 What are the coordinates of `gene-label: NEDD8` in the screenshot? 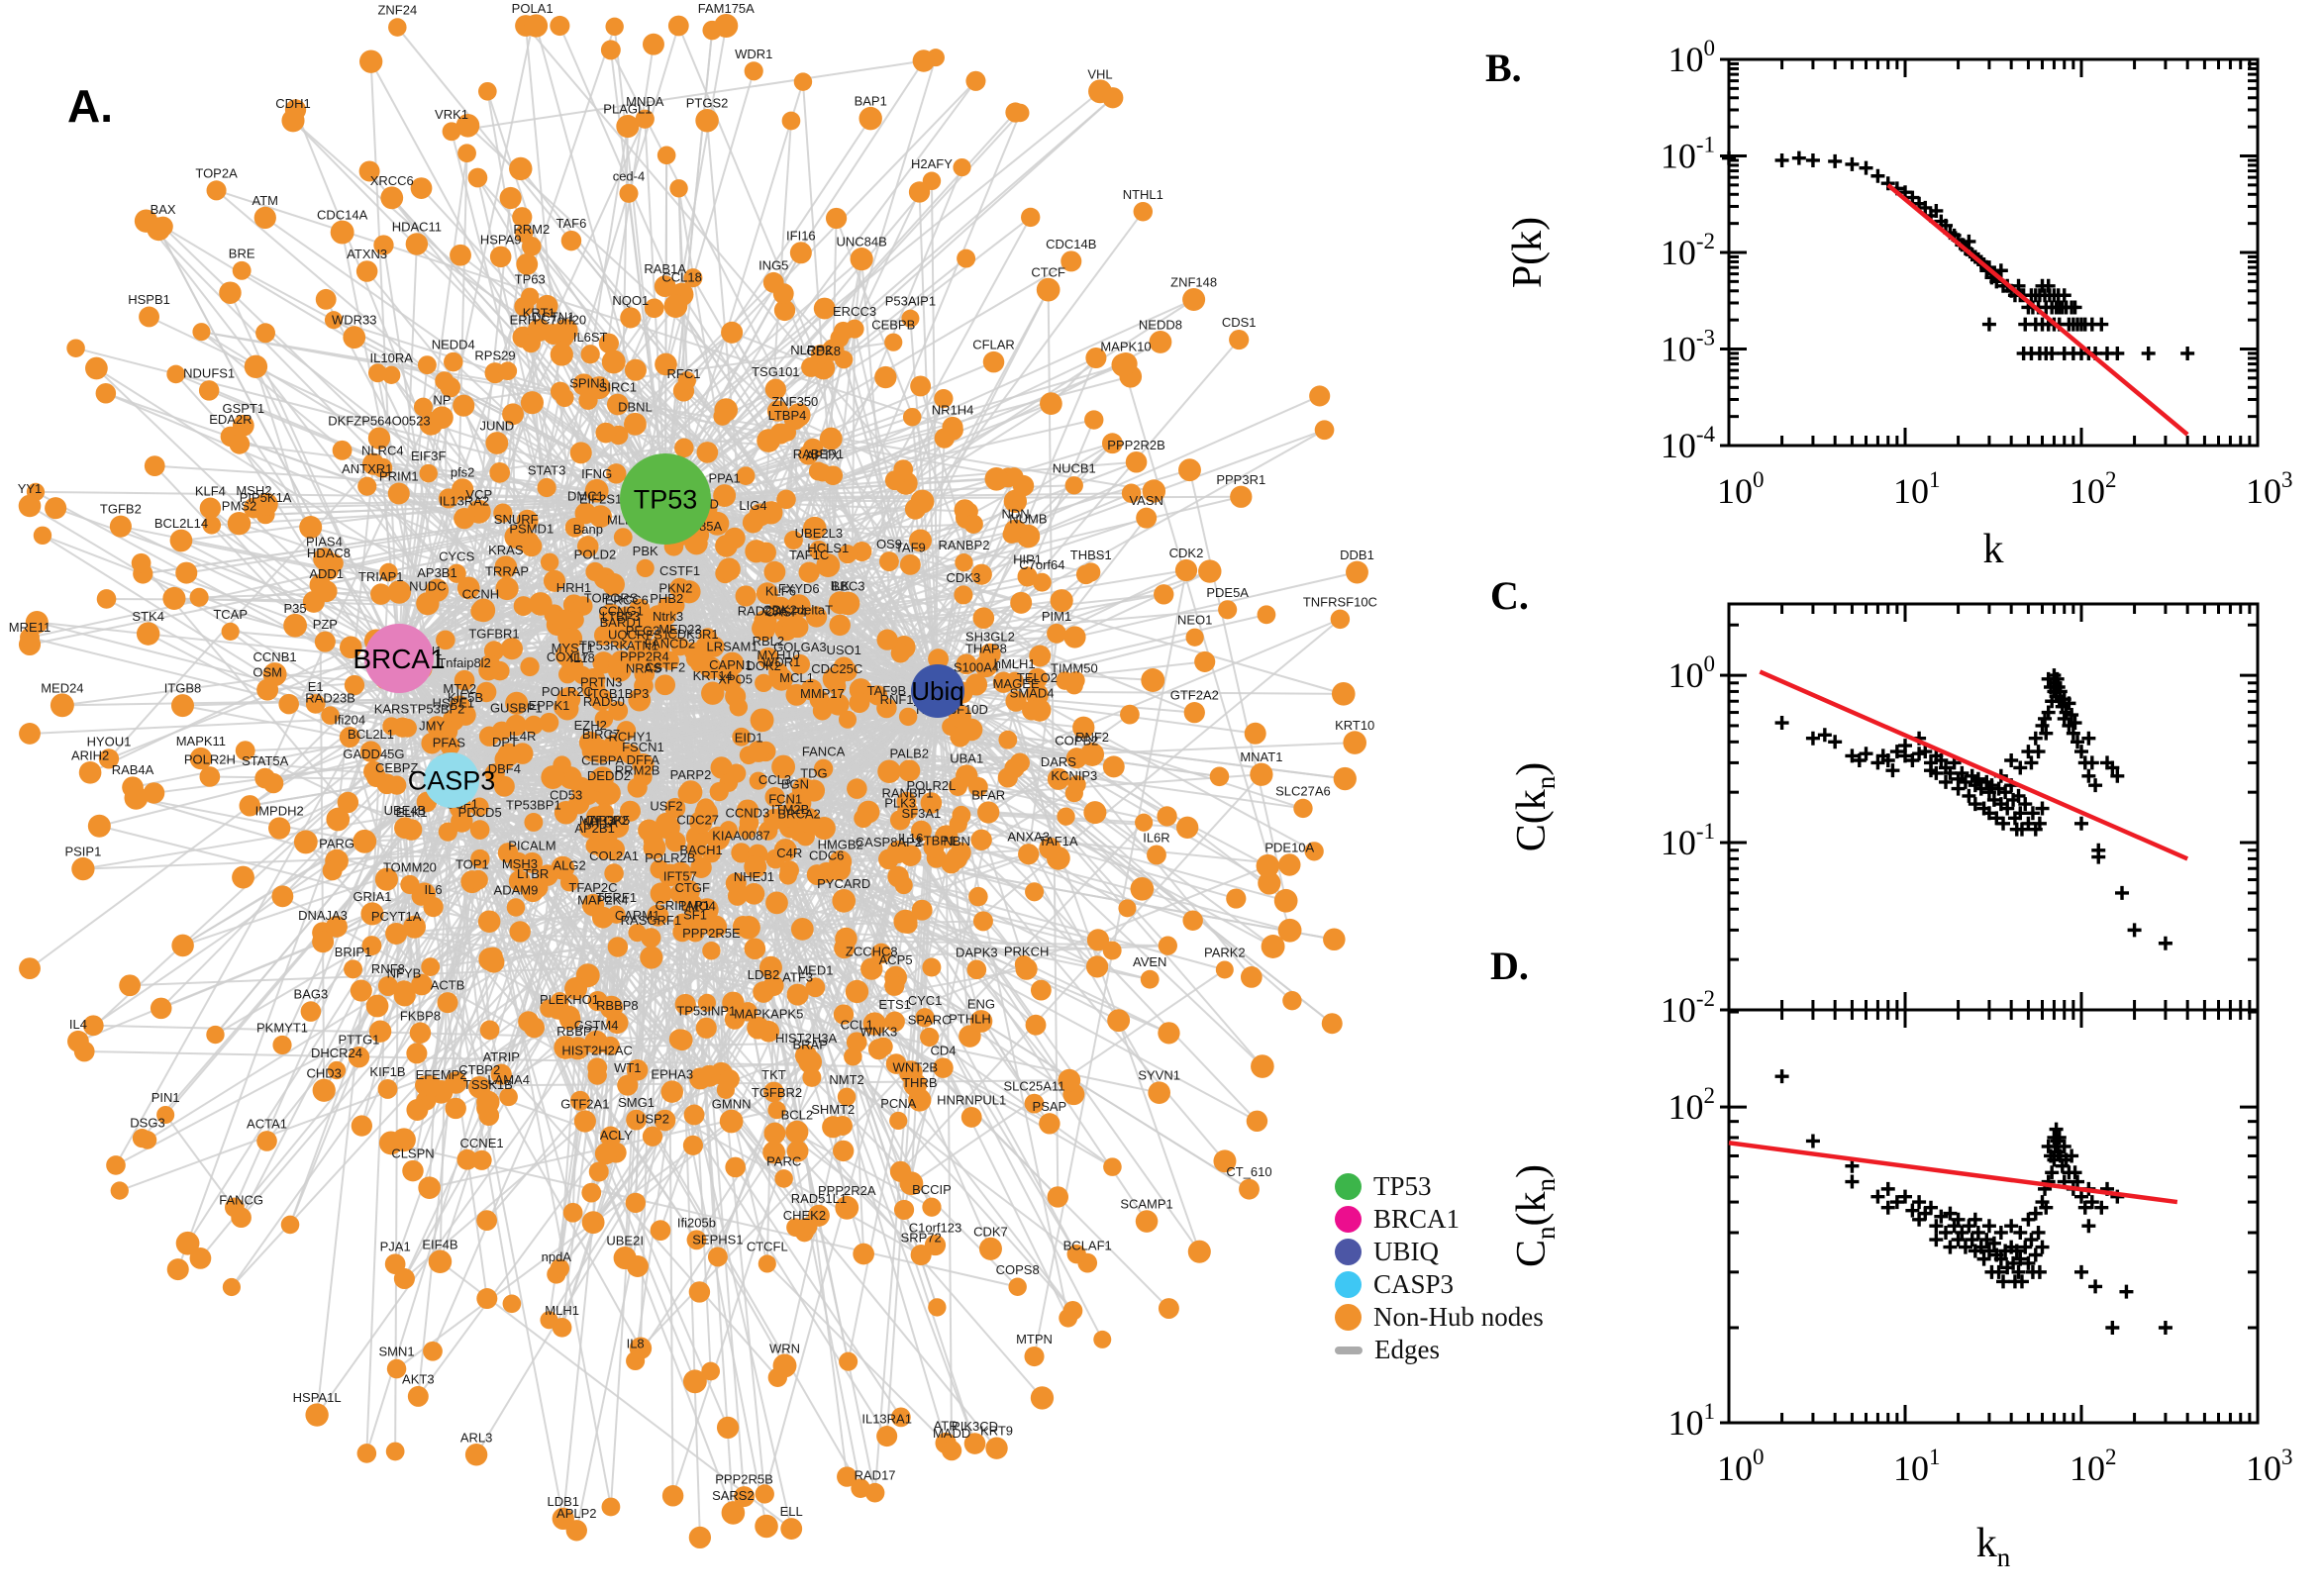 It's located at (1161, 324).